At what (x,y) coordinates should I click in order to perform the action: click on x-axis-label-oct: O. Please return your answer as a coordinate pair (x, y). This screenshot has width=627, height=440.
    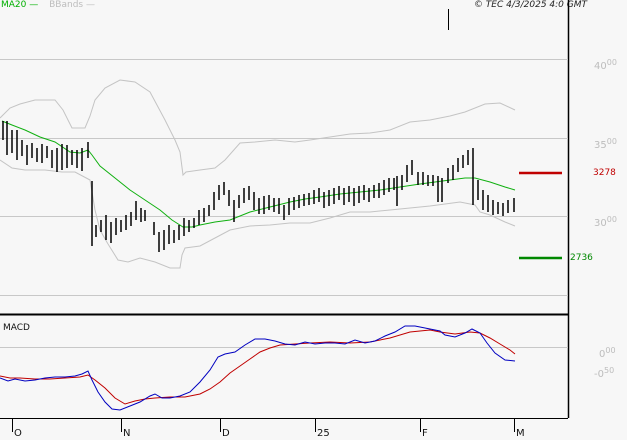
    Looking at the image, I should click on (18, 433).